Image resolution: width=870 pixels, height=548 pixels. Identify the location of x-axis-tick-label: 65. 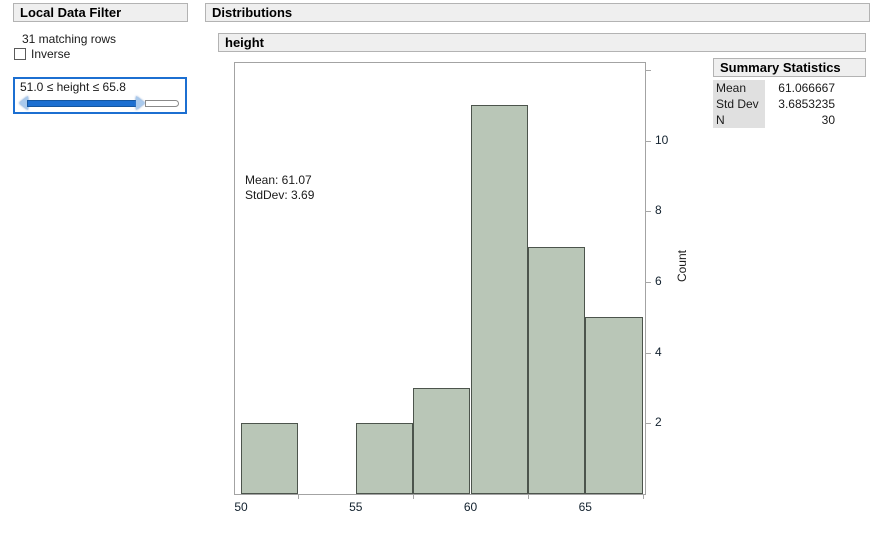
(585, 507).